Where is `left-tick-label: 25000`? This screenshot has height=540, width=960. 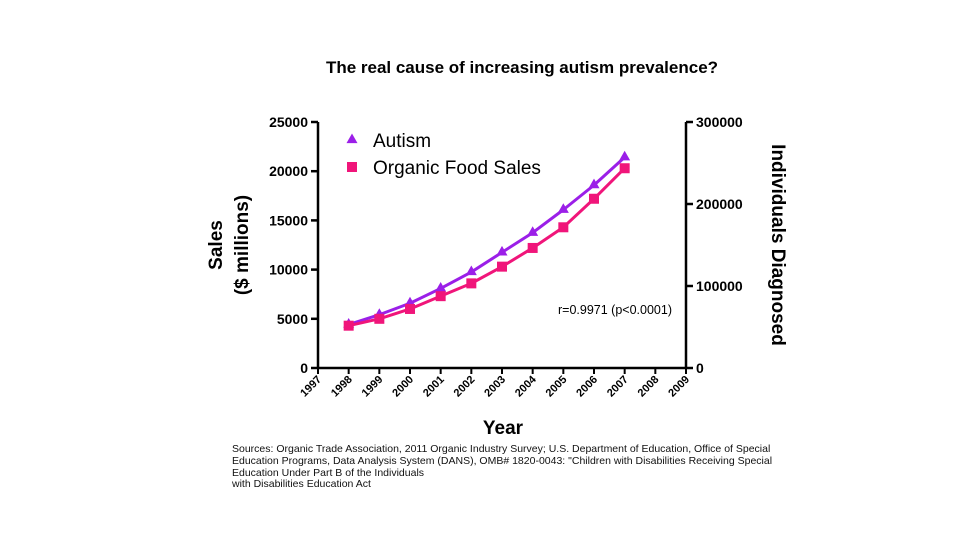 left-tick-label: 25000 is located at coordinates (288, 122).